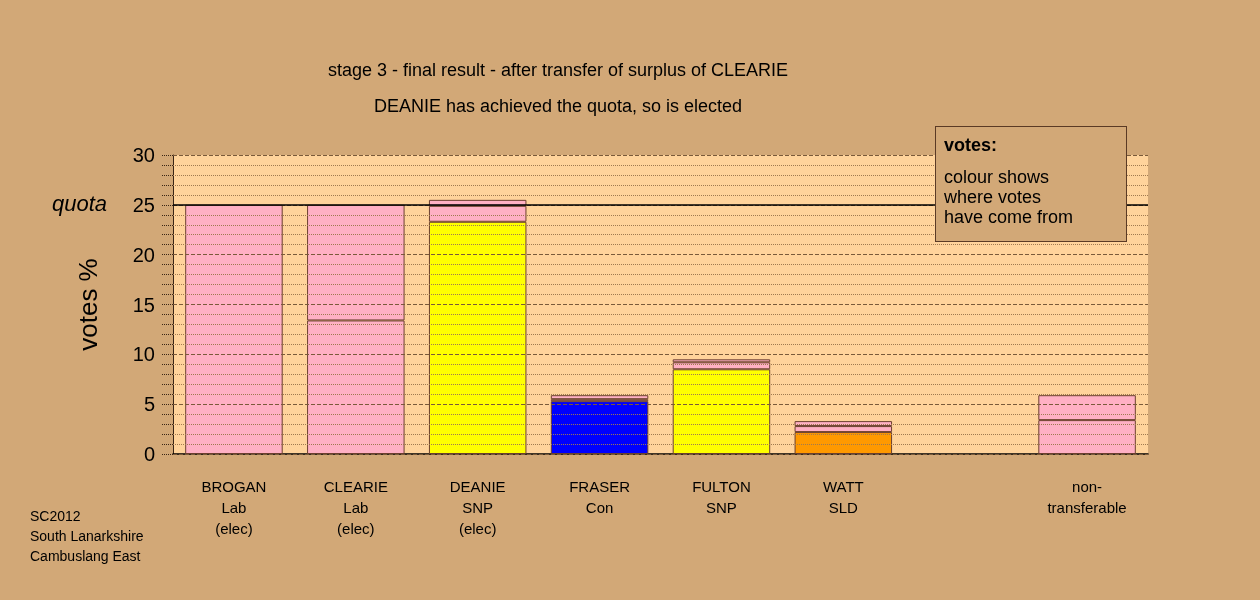  Describe the element at coordinates (143, 254) in the screenshot. I see `y-tick-label: 20` at that location.